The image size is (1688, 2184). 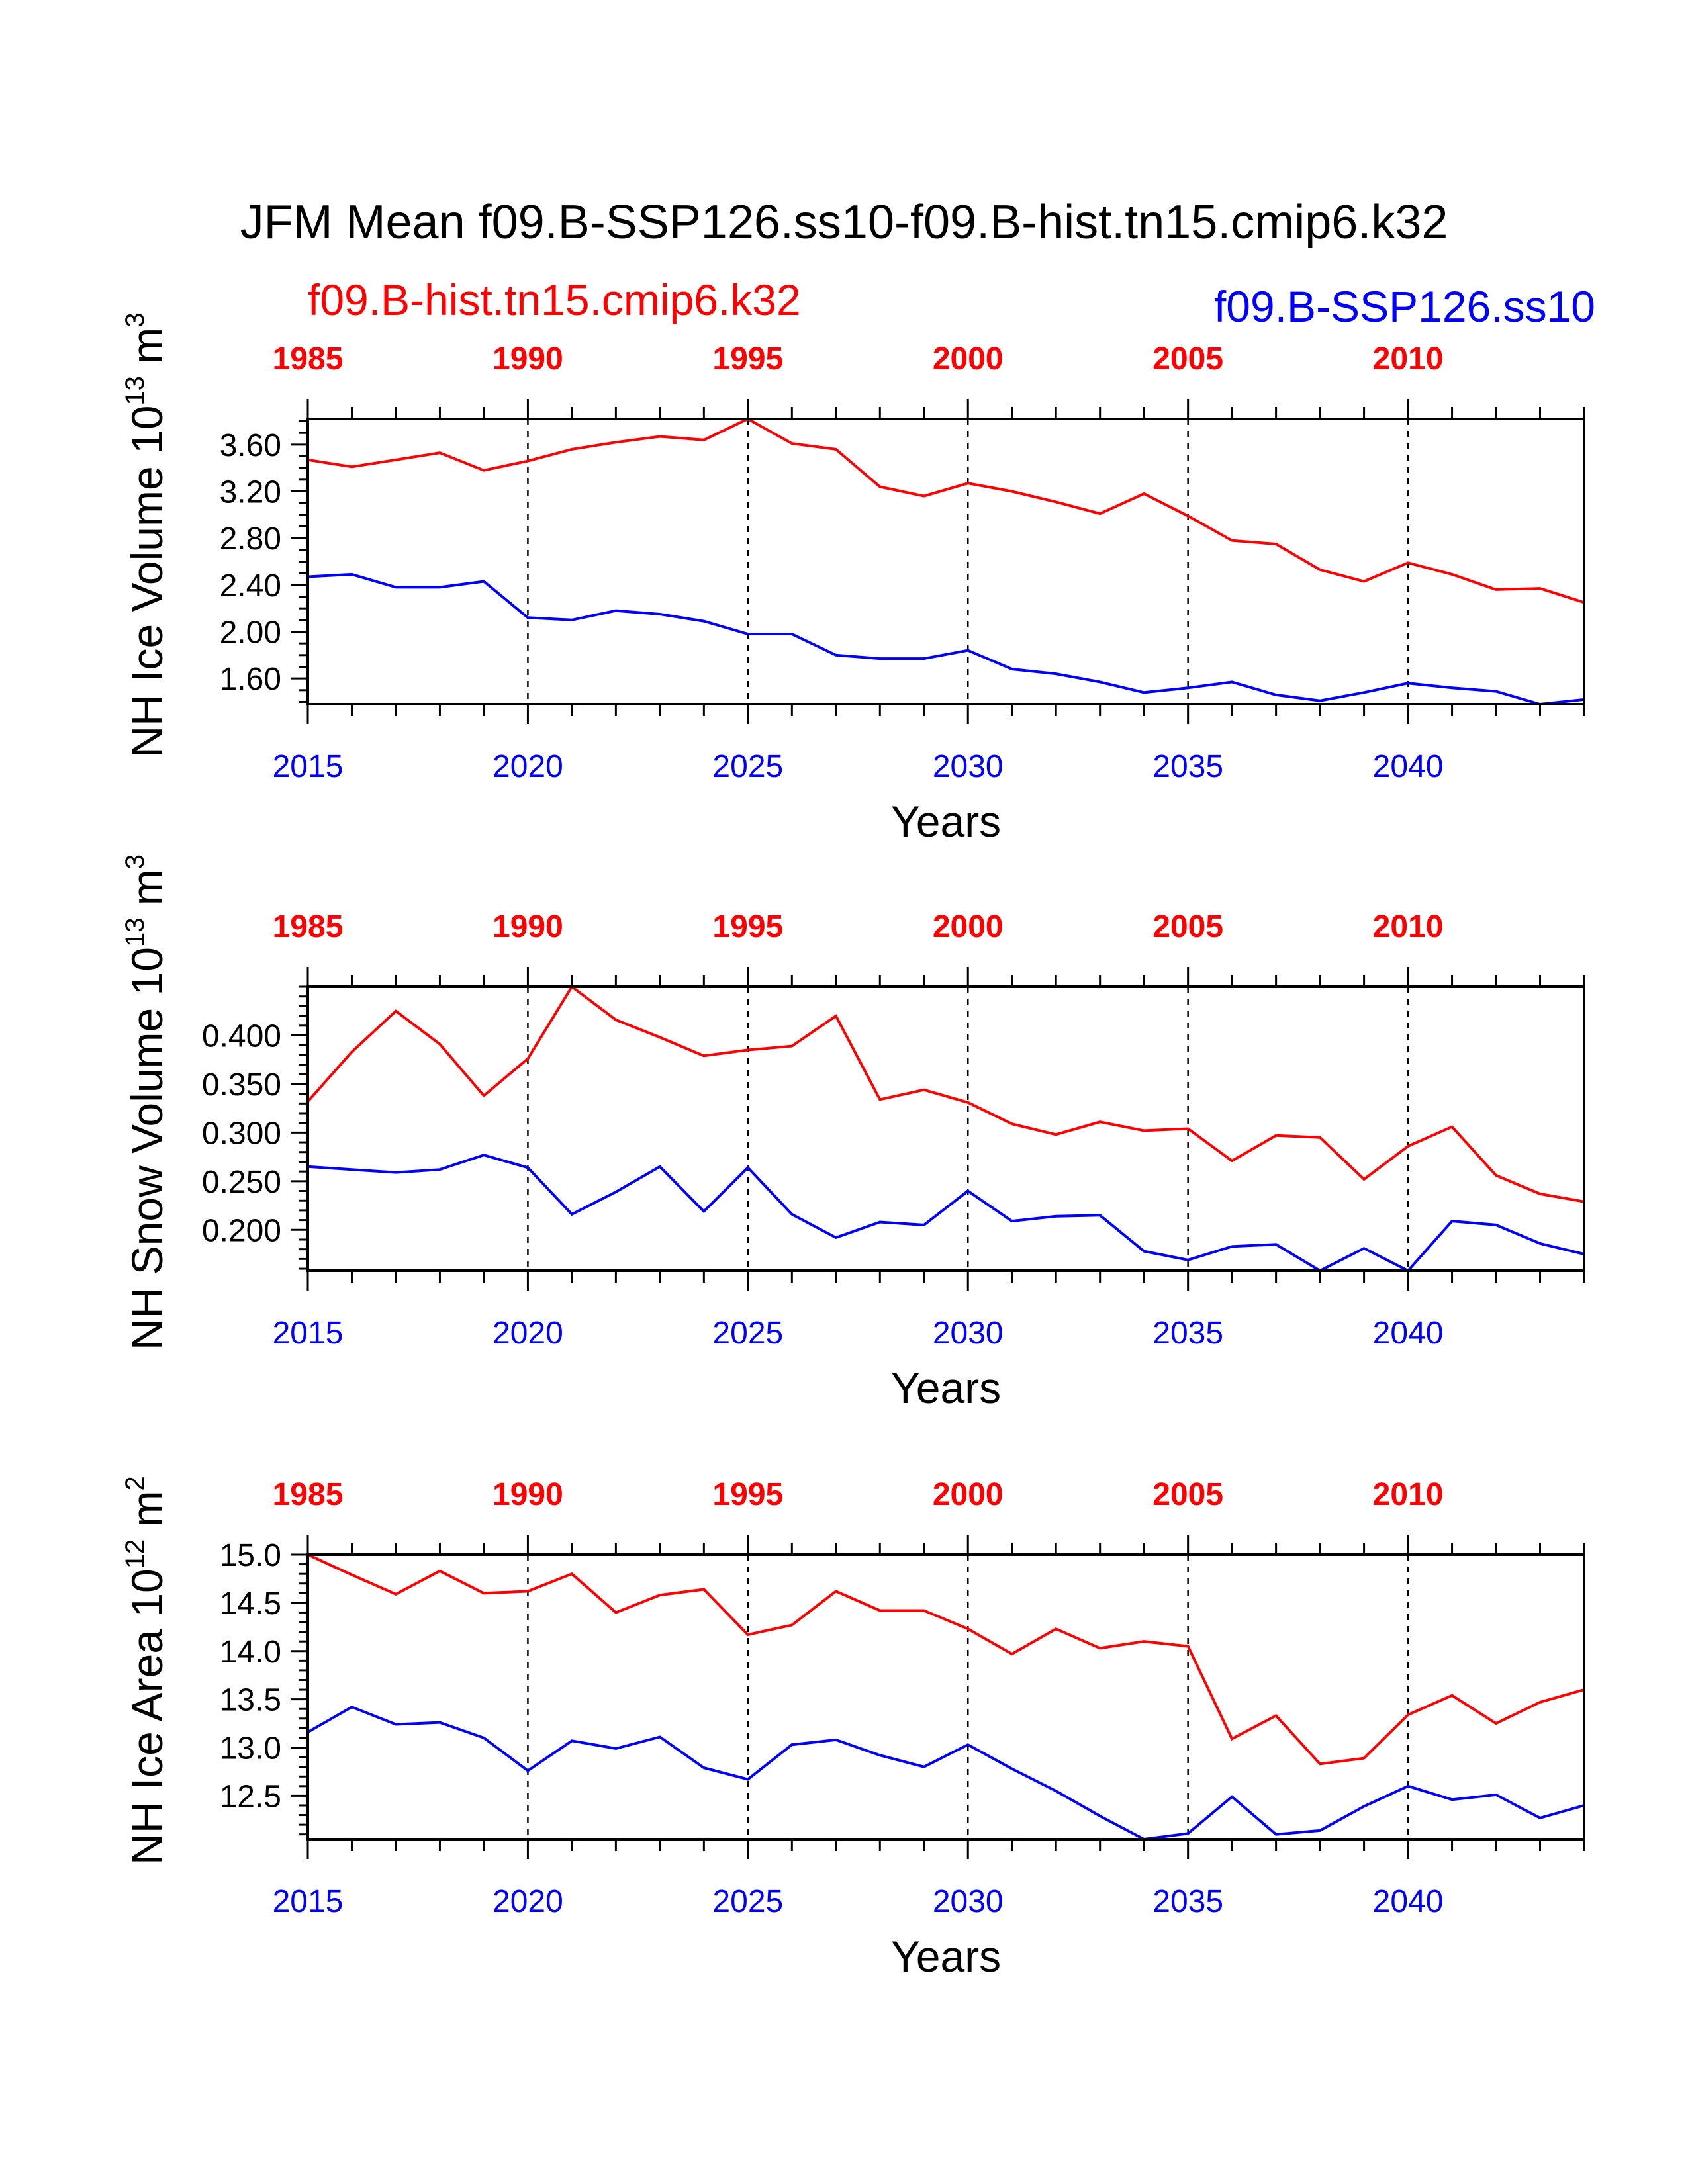 I want to click on y-tick-label: 14.5, so click(x=250, y=1604).